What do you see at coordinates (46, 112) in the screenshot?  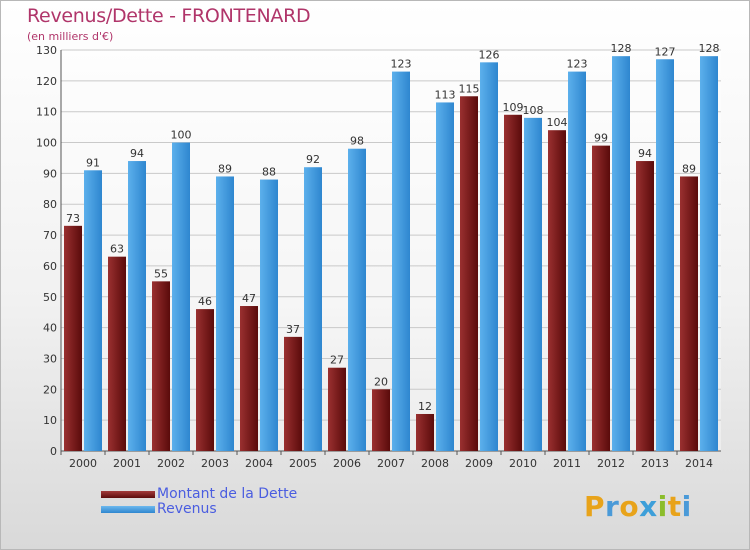 I see `y-tick-label: 110` at bounding box center [46, 112].